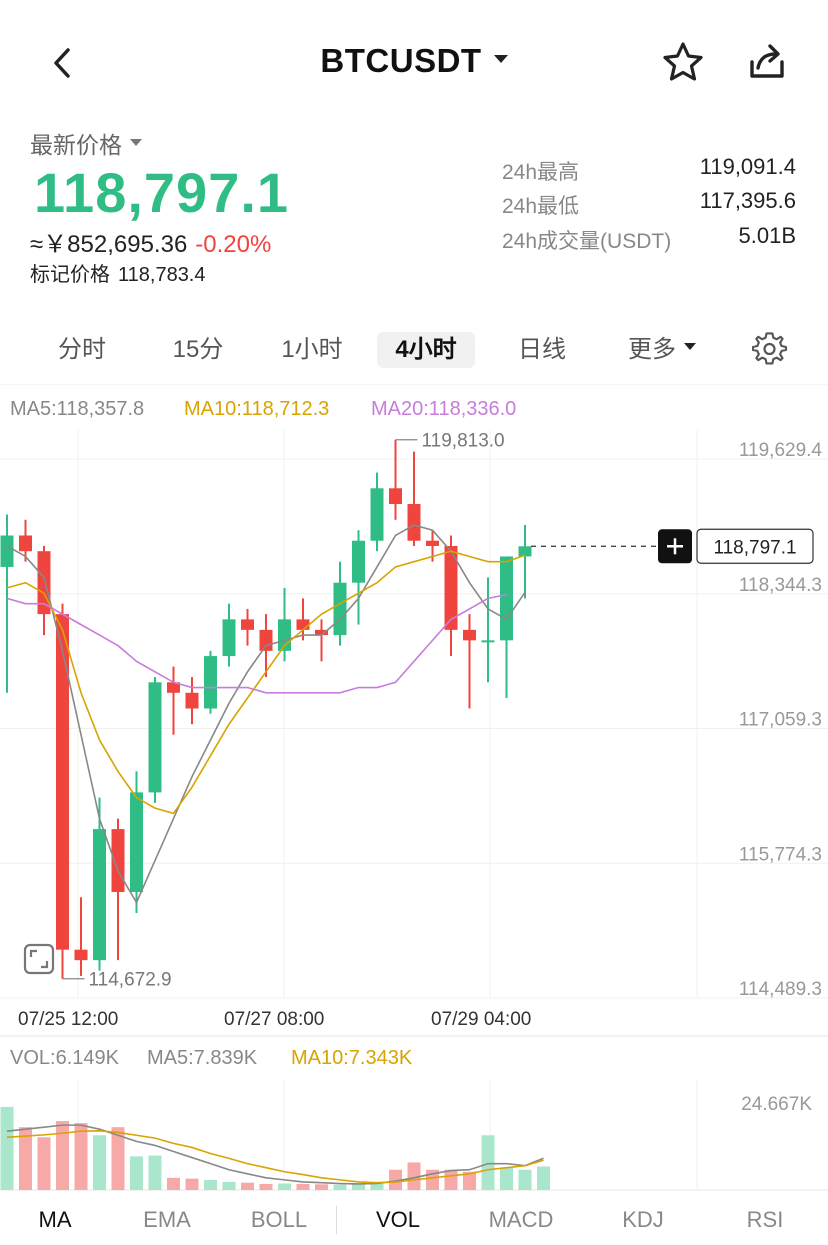 This screenshot has width=828, height=1245. What do you see at coordinates (82, 349) in the screenshot?
I see `tab-timeline: 分时` at bounding box center [82, 349].